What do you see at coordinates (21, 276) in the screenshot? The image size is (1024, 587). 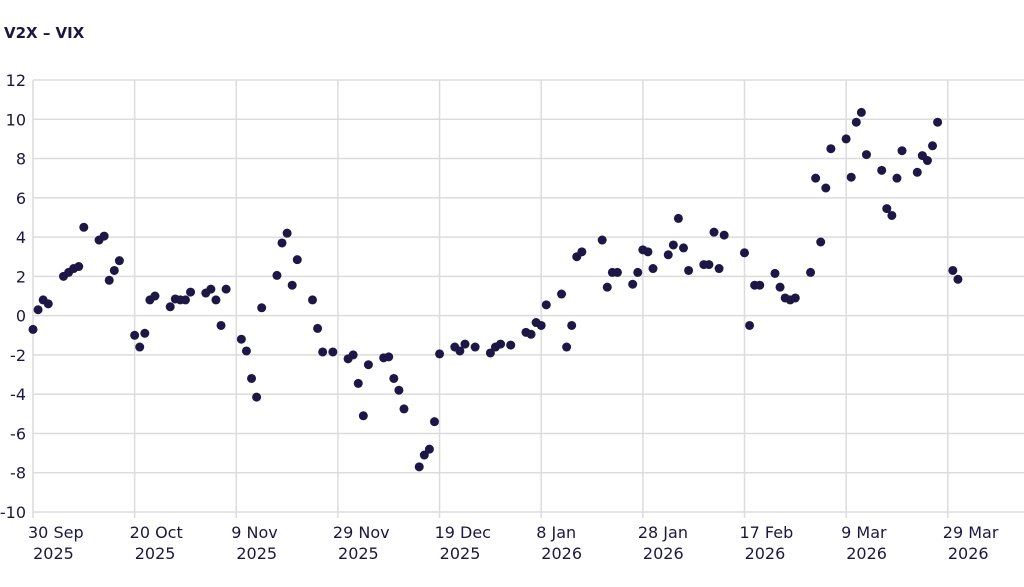 I see `y-tick-label: 2` at bounding box center [21, 276].